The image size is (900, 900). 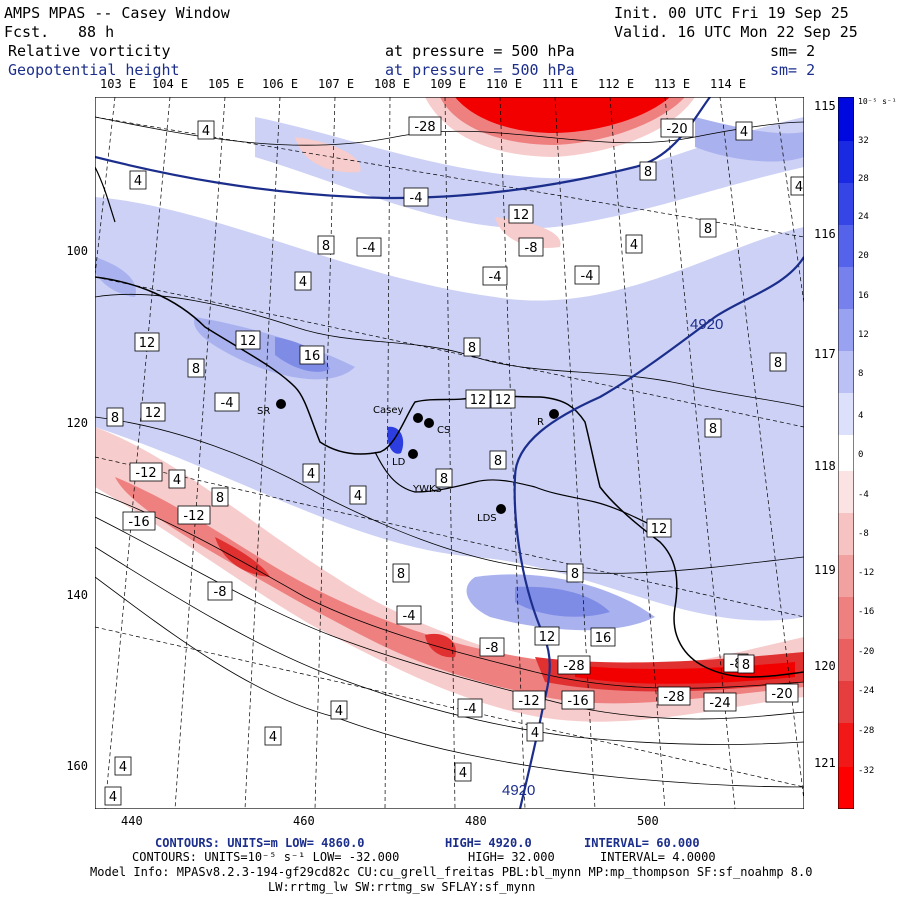 I want to click on vorticity-contour-label: -8, so click(x=492, y=647).